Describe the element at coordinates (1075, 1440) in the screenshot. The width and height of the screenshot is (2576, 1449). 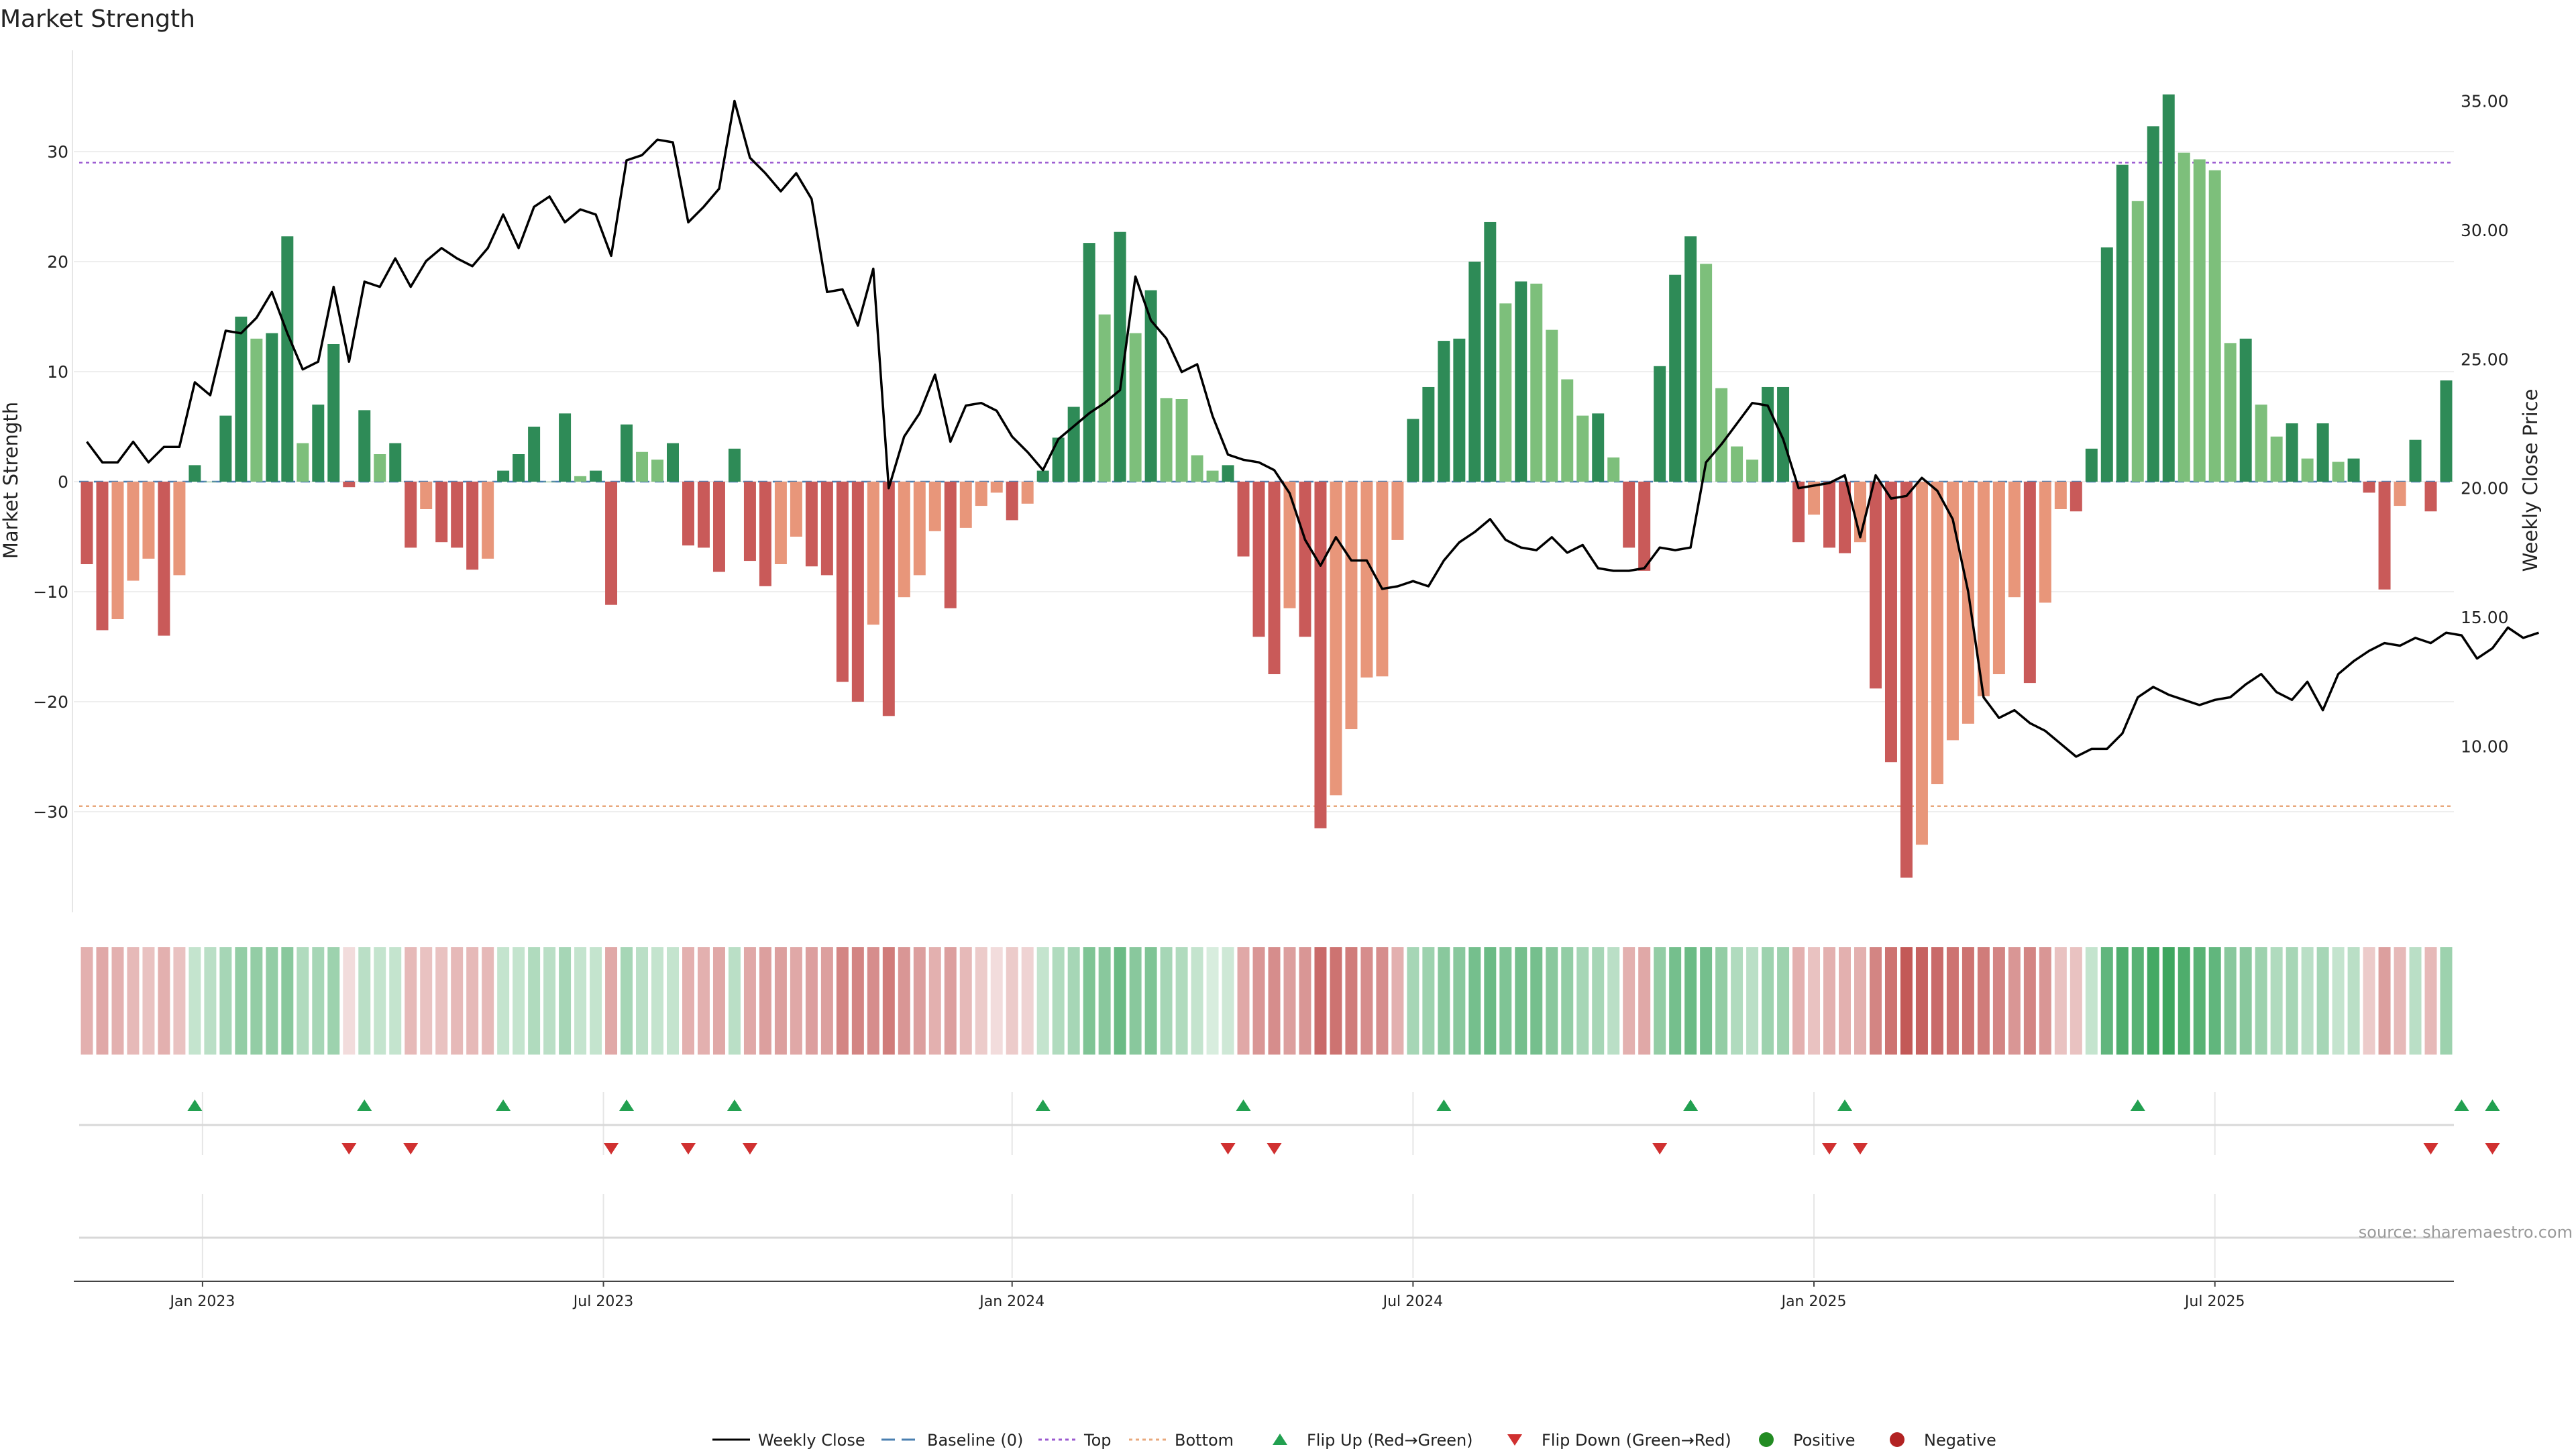
I see `legend-item: Top` at that location.